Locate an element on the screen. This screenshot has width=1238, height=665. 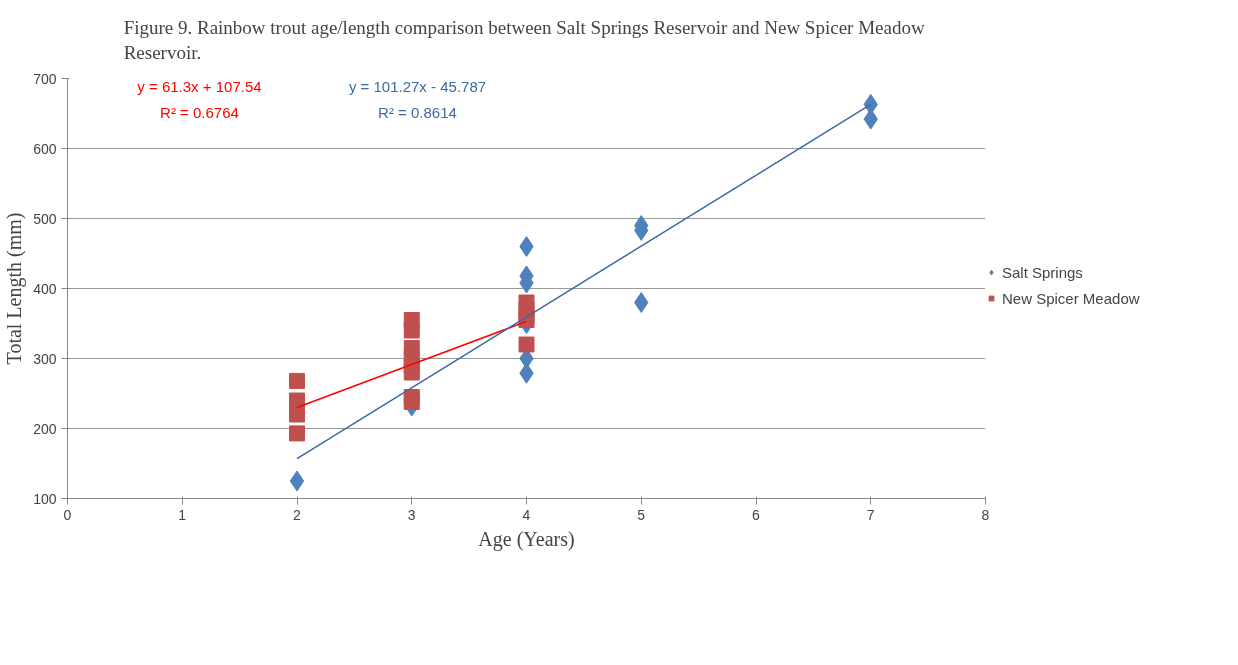
y-tick-label: 700 is located at coordinates (45, 78).